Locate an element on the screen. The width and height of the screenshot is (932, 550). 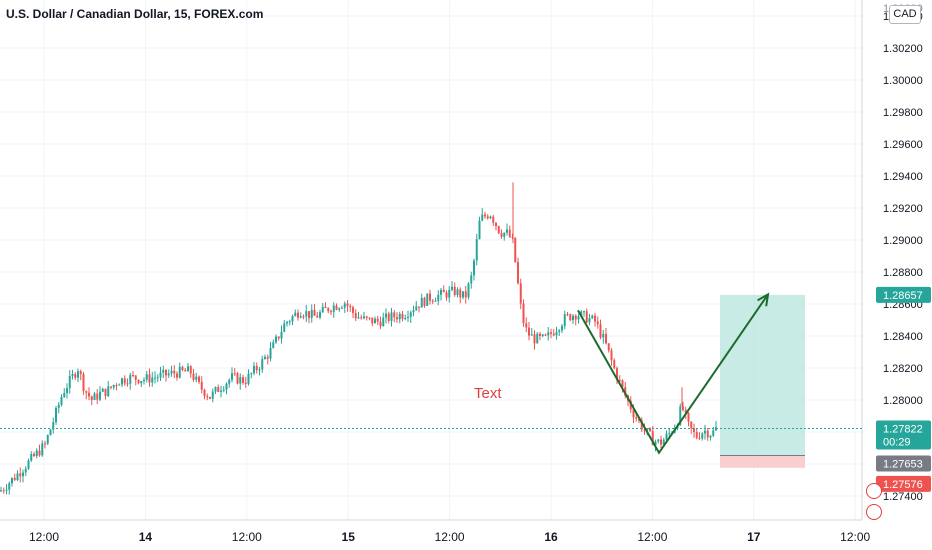
target-zone is located at coordinates (762, 375).